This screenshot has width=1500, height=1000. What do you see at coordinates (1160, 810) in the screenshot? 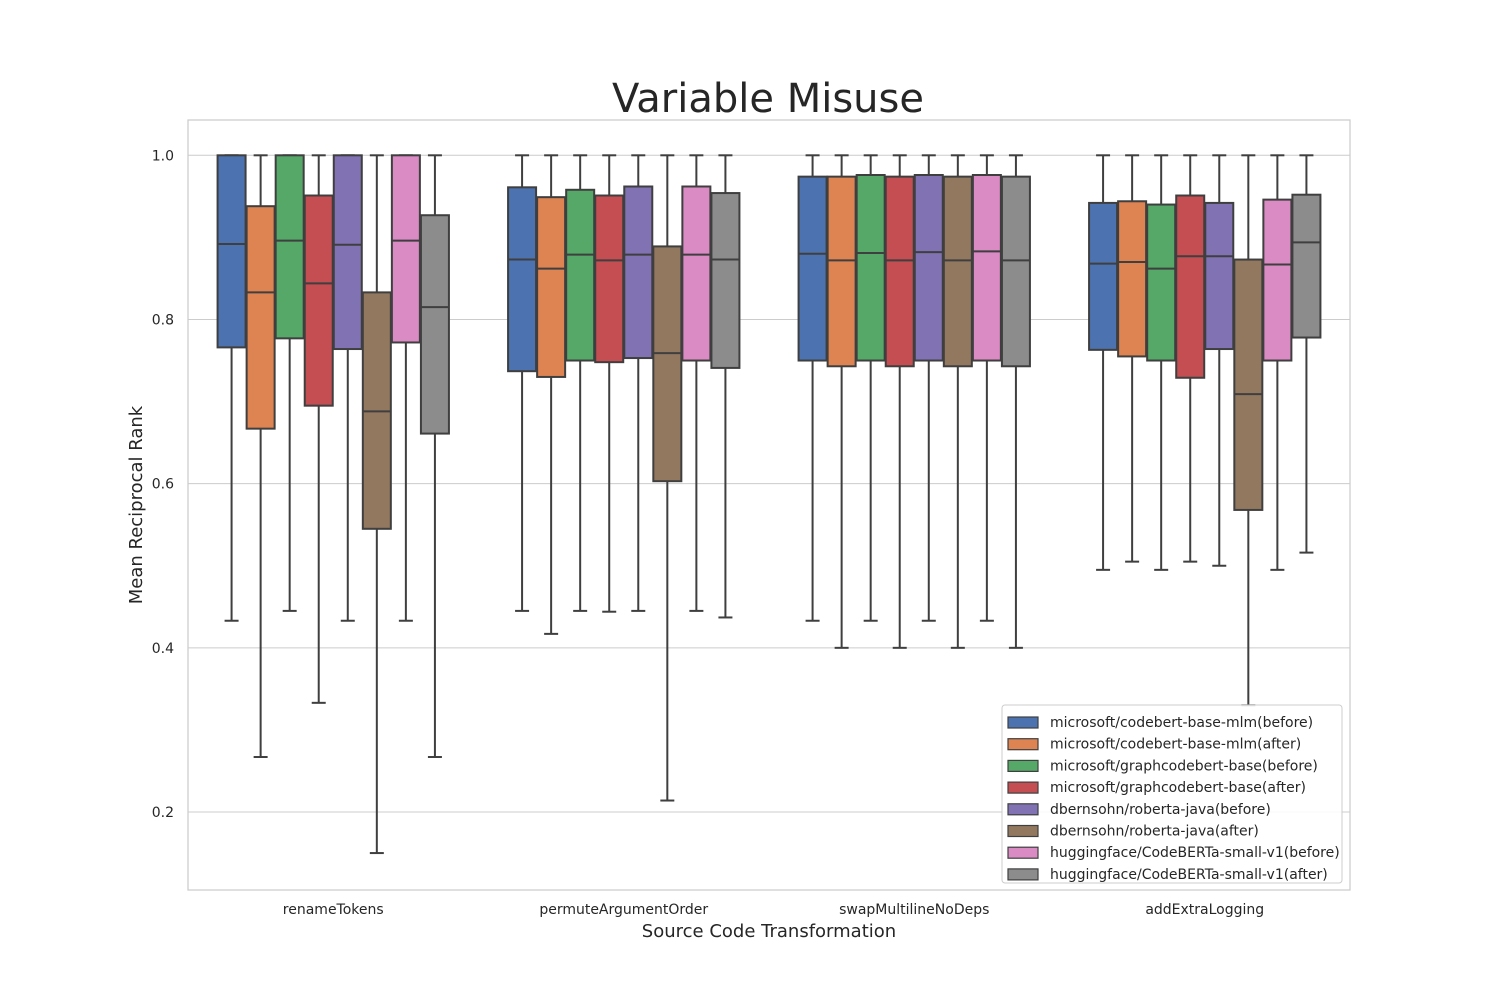
I see `legend-label: dbernsohn/roberta-java(before)` at bounding box center [1160, 810].